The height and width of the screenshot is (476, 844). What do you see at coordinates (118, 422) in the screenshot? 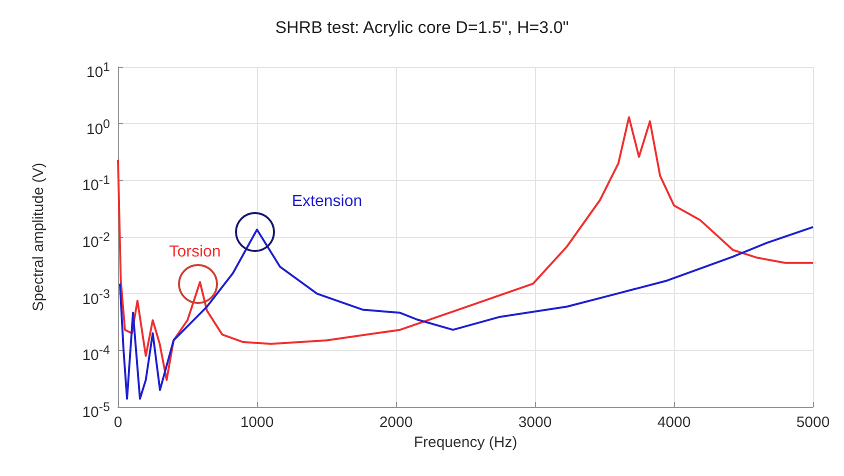
I see `x-tick-label: 0` at bounding box center [118, 422].